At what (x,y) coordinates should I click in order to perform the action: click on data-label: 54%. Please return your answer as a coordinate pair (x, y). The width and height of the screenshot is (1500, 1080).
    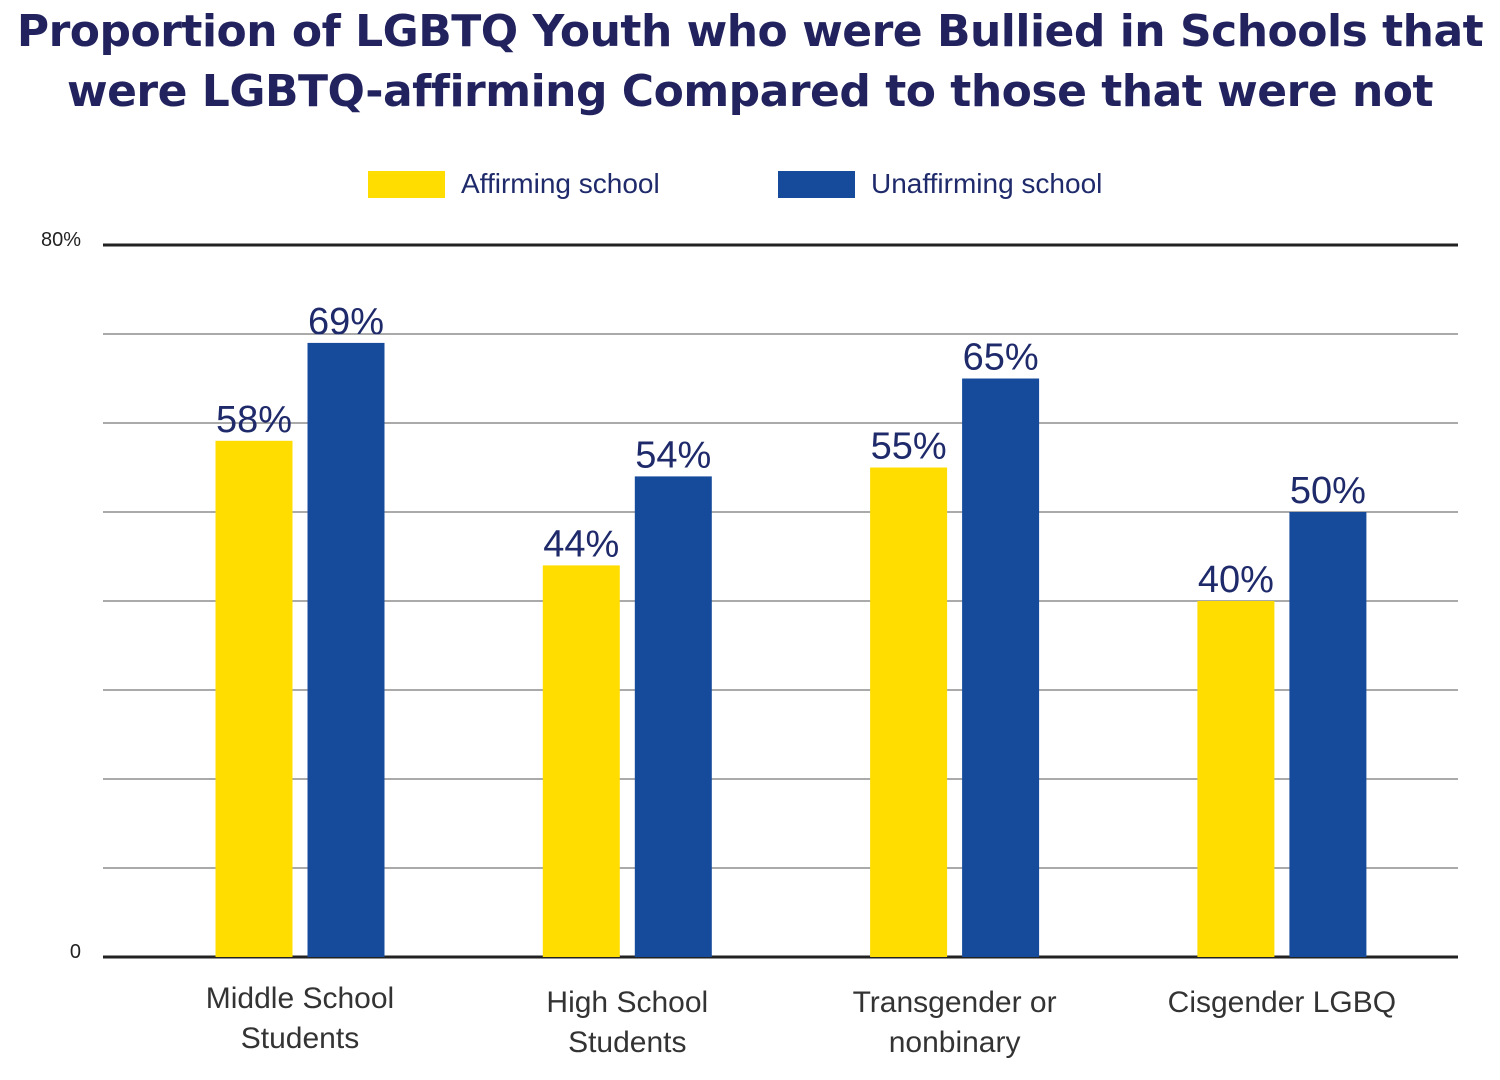
    Looking at the image, I should click on (673, 455).